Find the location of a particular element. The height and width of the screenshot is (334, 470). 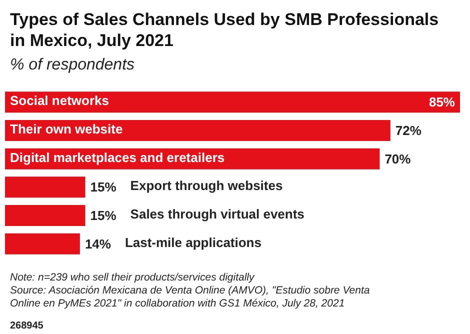

data-label: 72% is located at coordinates (408, 130).